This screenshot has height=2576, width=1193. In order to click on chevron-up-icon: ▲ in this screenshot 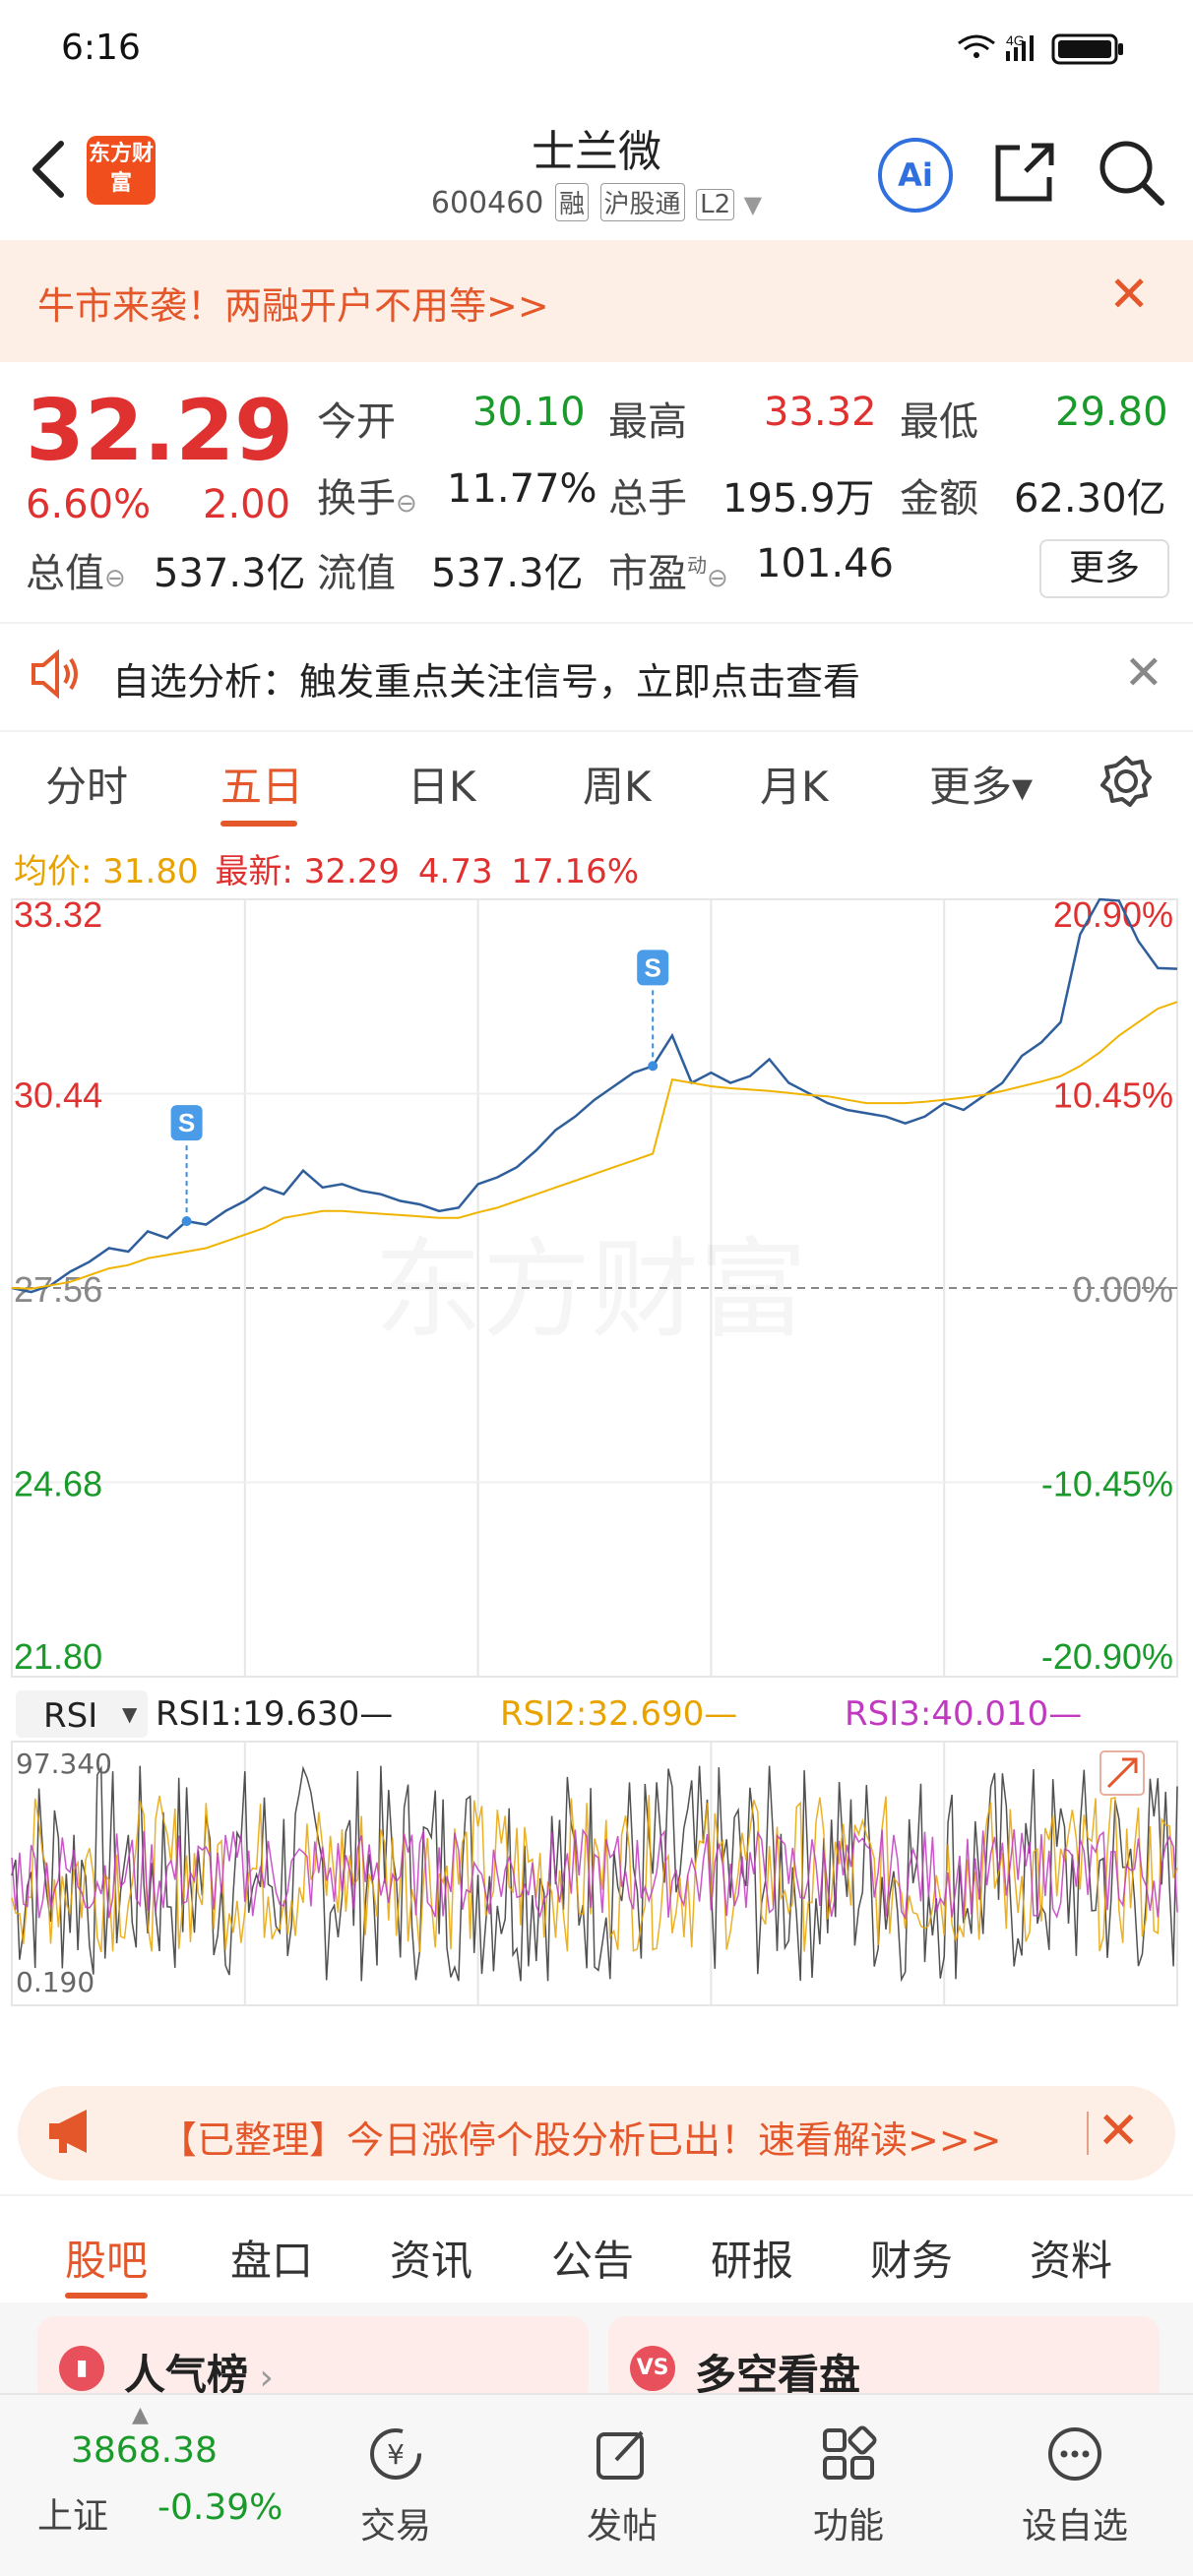, I will do `click(140, 2415)`.